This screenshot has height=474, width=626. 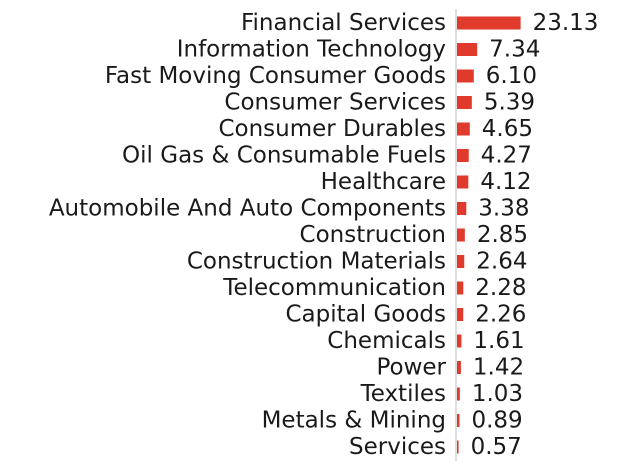 I want to click on category-label: Services, so click(x=397, y=447).